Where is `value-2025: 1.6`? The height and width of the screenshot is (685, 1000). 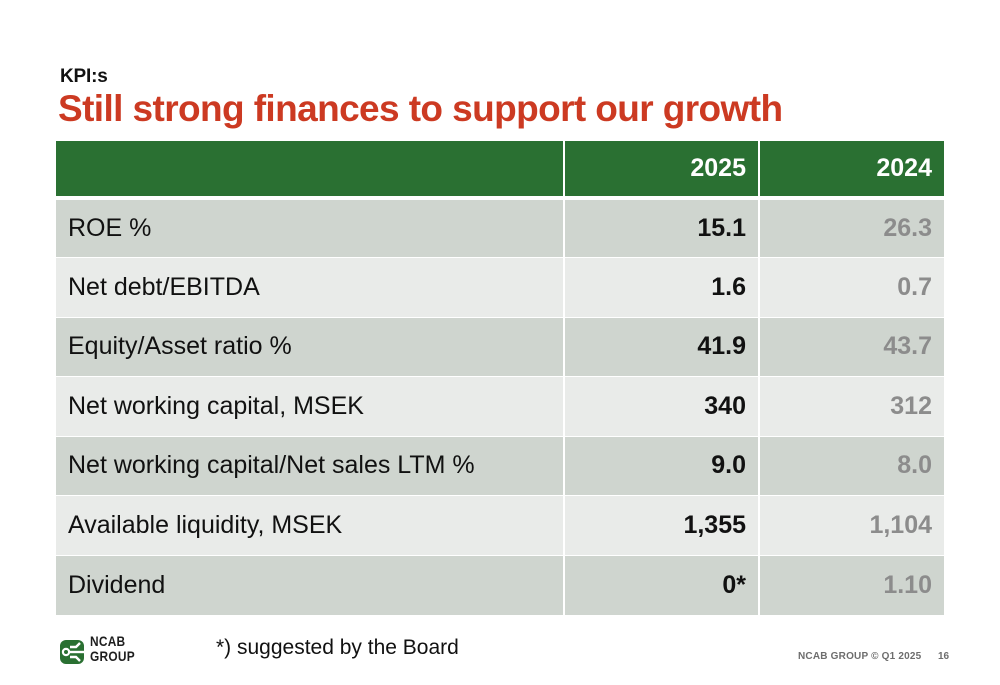
value-2025: 1.6 is located at coordinates (661, 287).